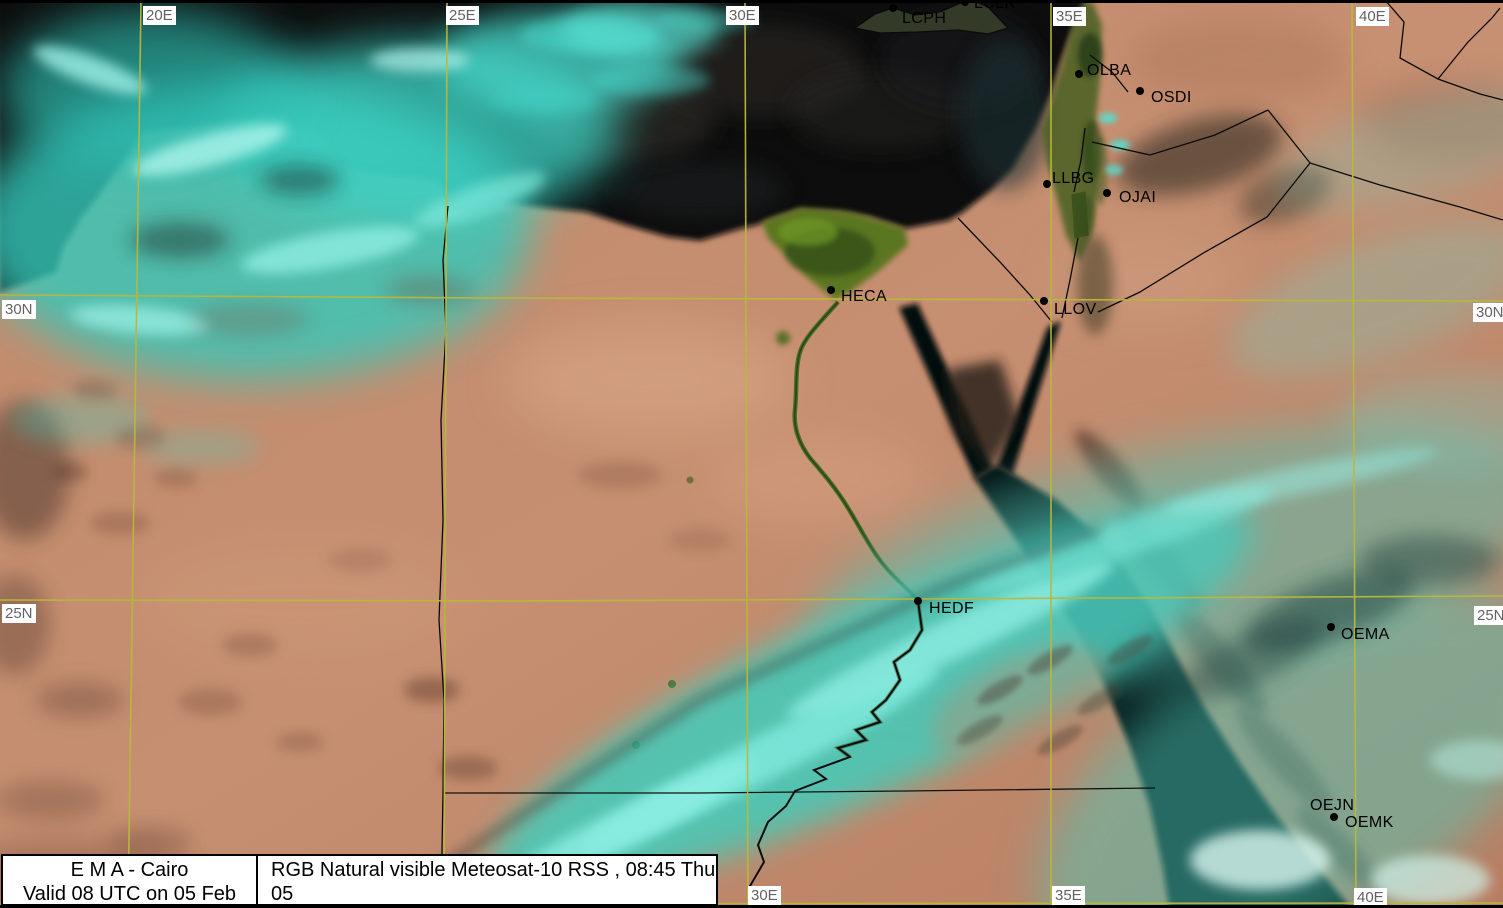 Image resolution: width=1503 pixels, height=908 pixels. Describe the element at coordinates (764, 895) in the screenshot. I see `grid-label-30e-bottom: 30E` at that location.